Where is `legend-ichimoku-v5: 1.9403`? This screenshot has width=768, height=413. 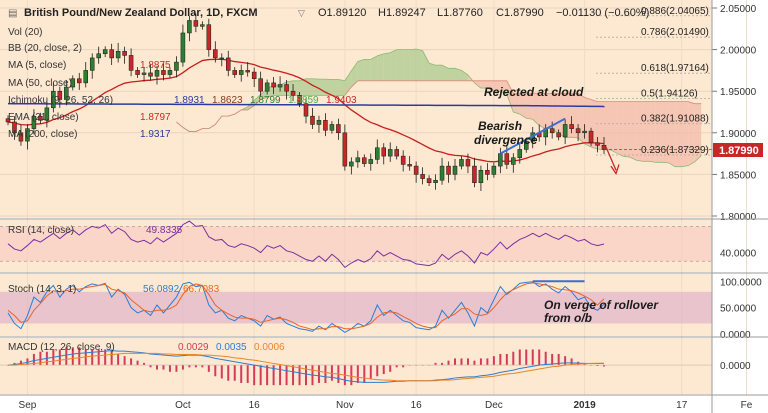 legend-ichimoku-v5: 1.9403 is located at coordinates (341, 100).